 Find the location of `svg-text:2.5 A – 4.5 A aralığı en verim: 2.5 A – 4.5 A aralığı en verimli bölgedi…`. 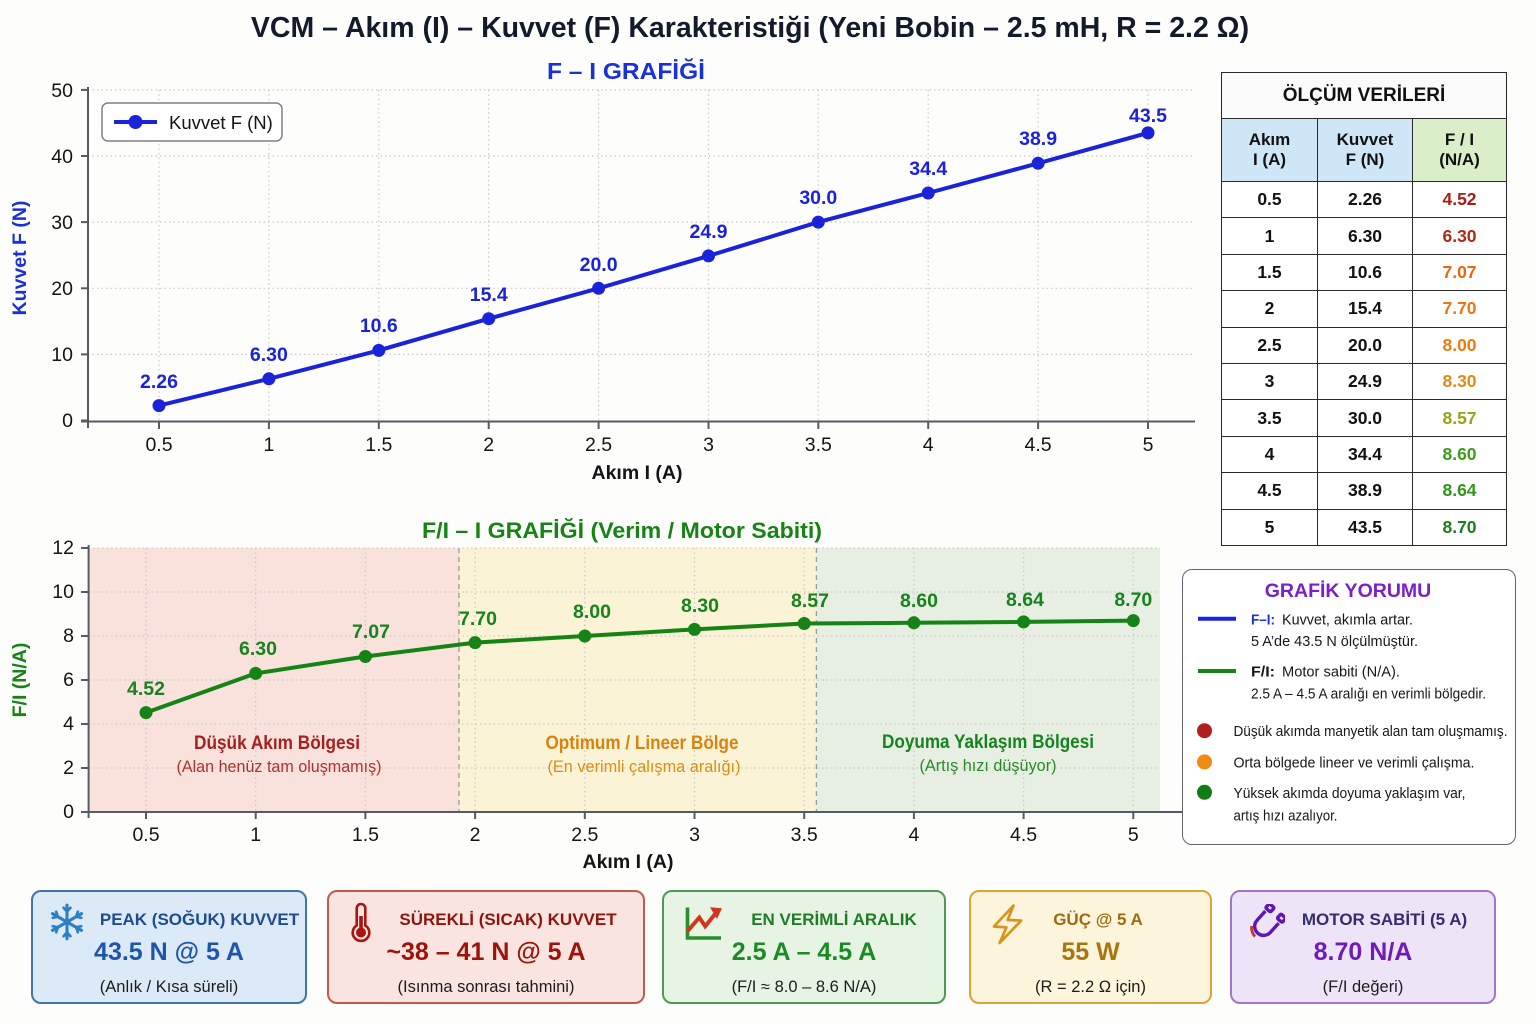

svg-text:2.5 A – 4.5 A aralığı en verim: 2.5 A – 4.5 A aralığı en verimli bölgedi… is located at coordinates (1368, 693).